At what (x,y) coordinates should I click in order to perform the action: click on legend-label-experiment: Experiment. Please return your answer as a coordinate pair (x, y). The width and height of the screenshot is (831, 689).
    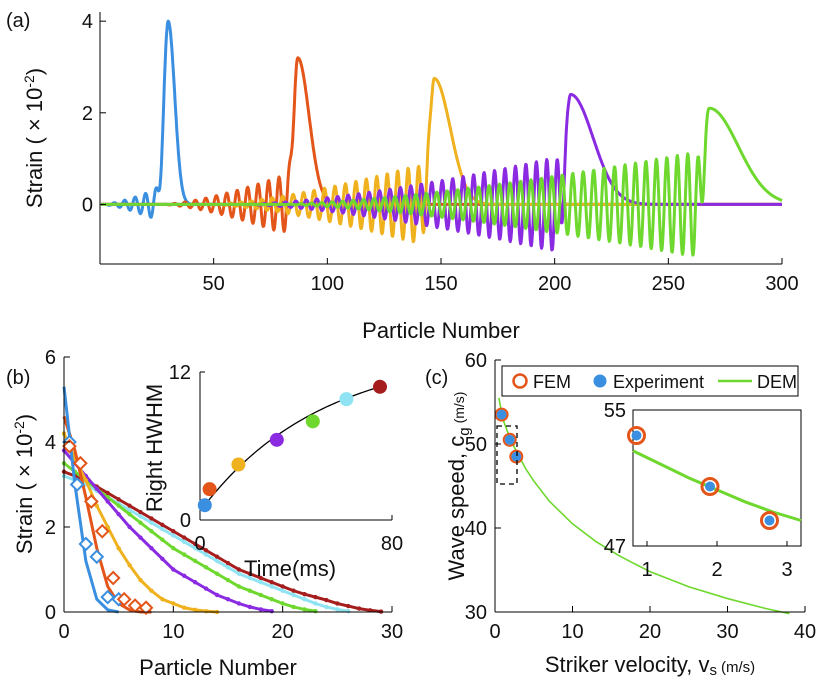
    Looking at the image, I should click on (658, 382).